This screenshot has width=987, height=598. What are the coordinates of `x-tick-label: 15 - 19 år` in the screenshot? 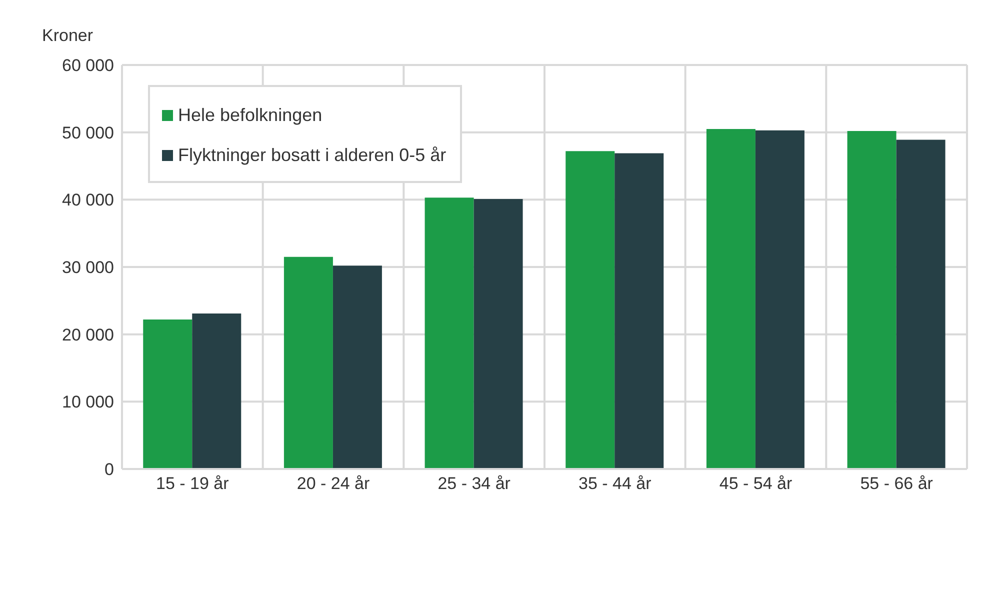 It's located at (193, 484).